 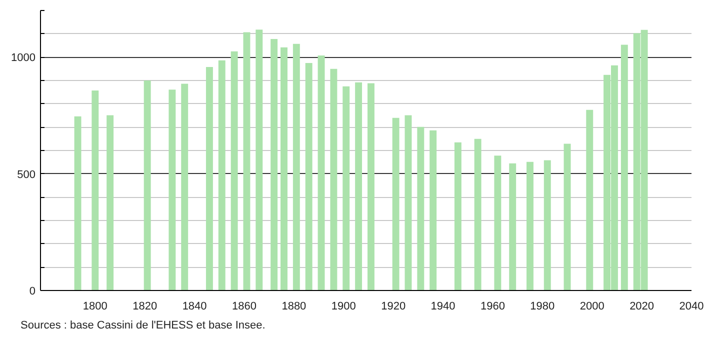 What do you see at coordinates (691, 306) in the screenshot?
I see `x-tick-label: 2040` at bounding box center [691, 306].